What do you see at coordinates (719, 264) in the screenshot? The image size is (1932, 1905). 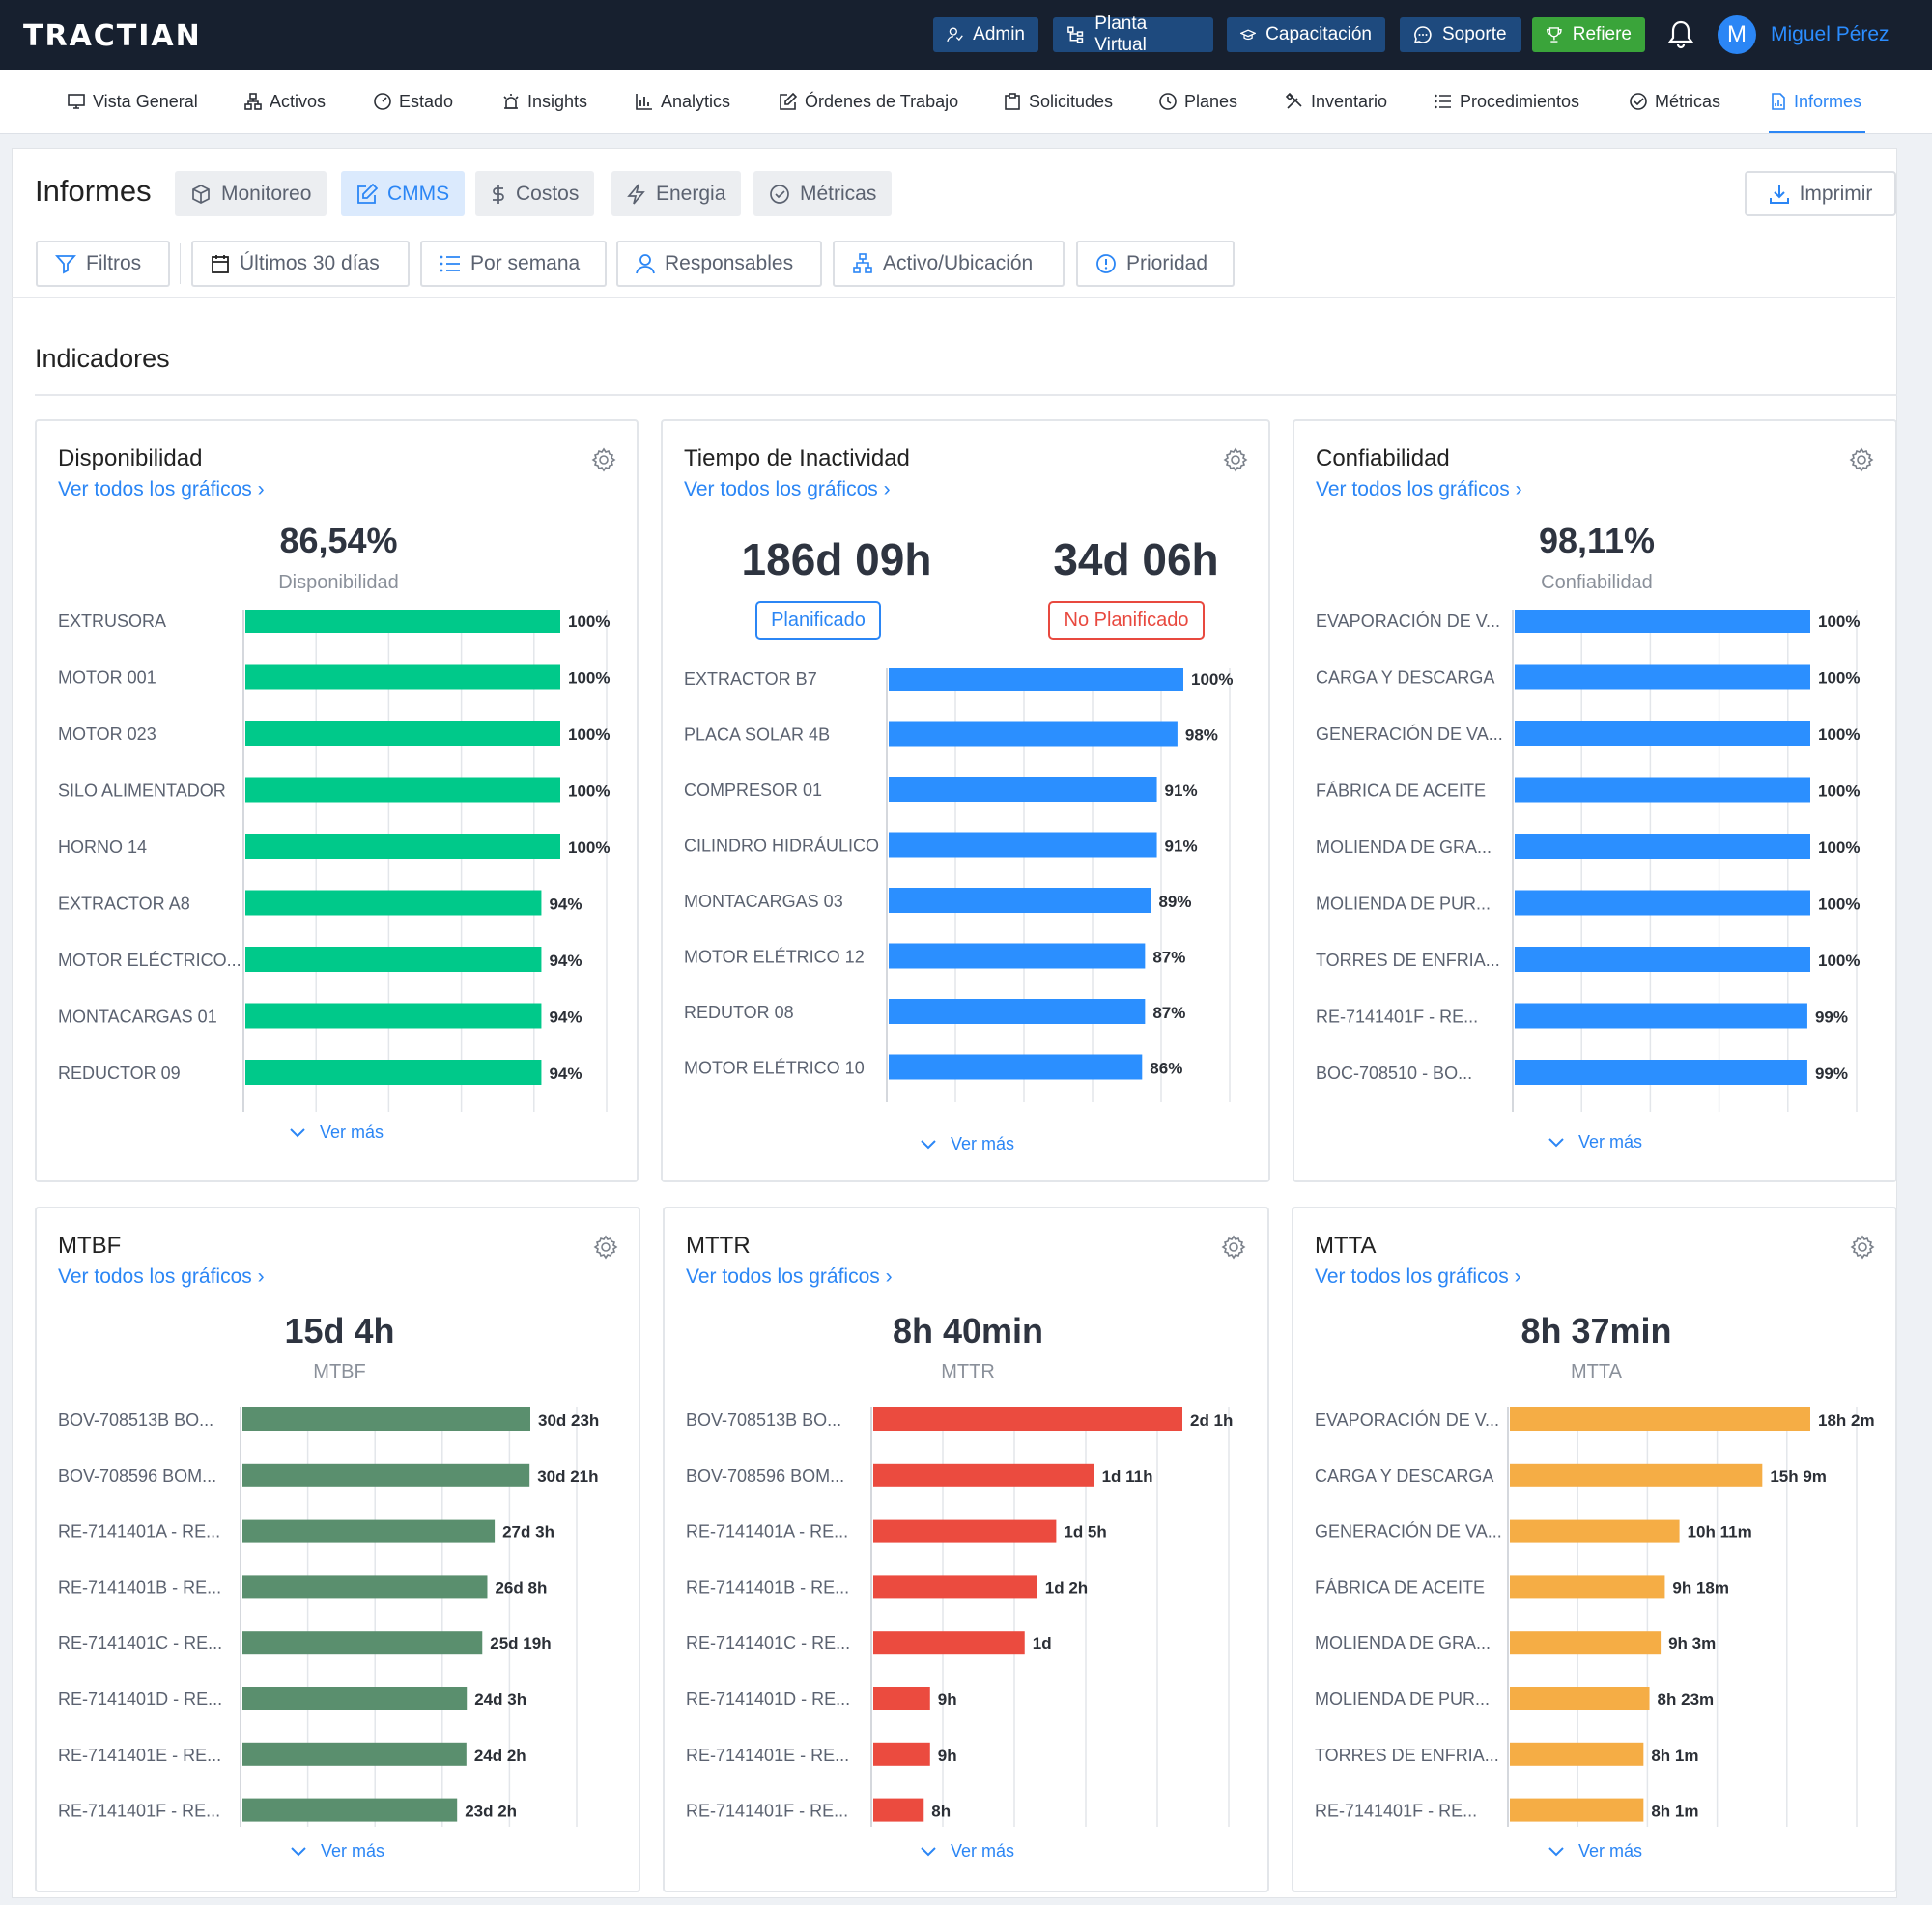 I see `filter-responsables: Responsables` at bounding box center [719, 264].